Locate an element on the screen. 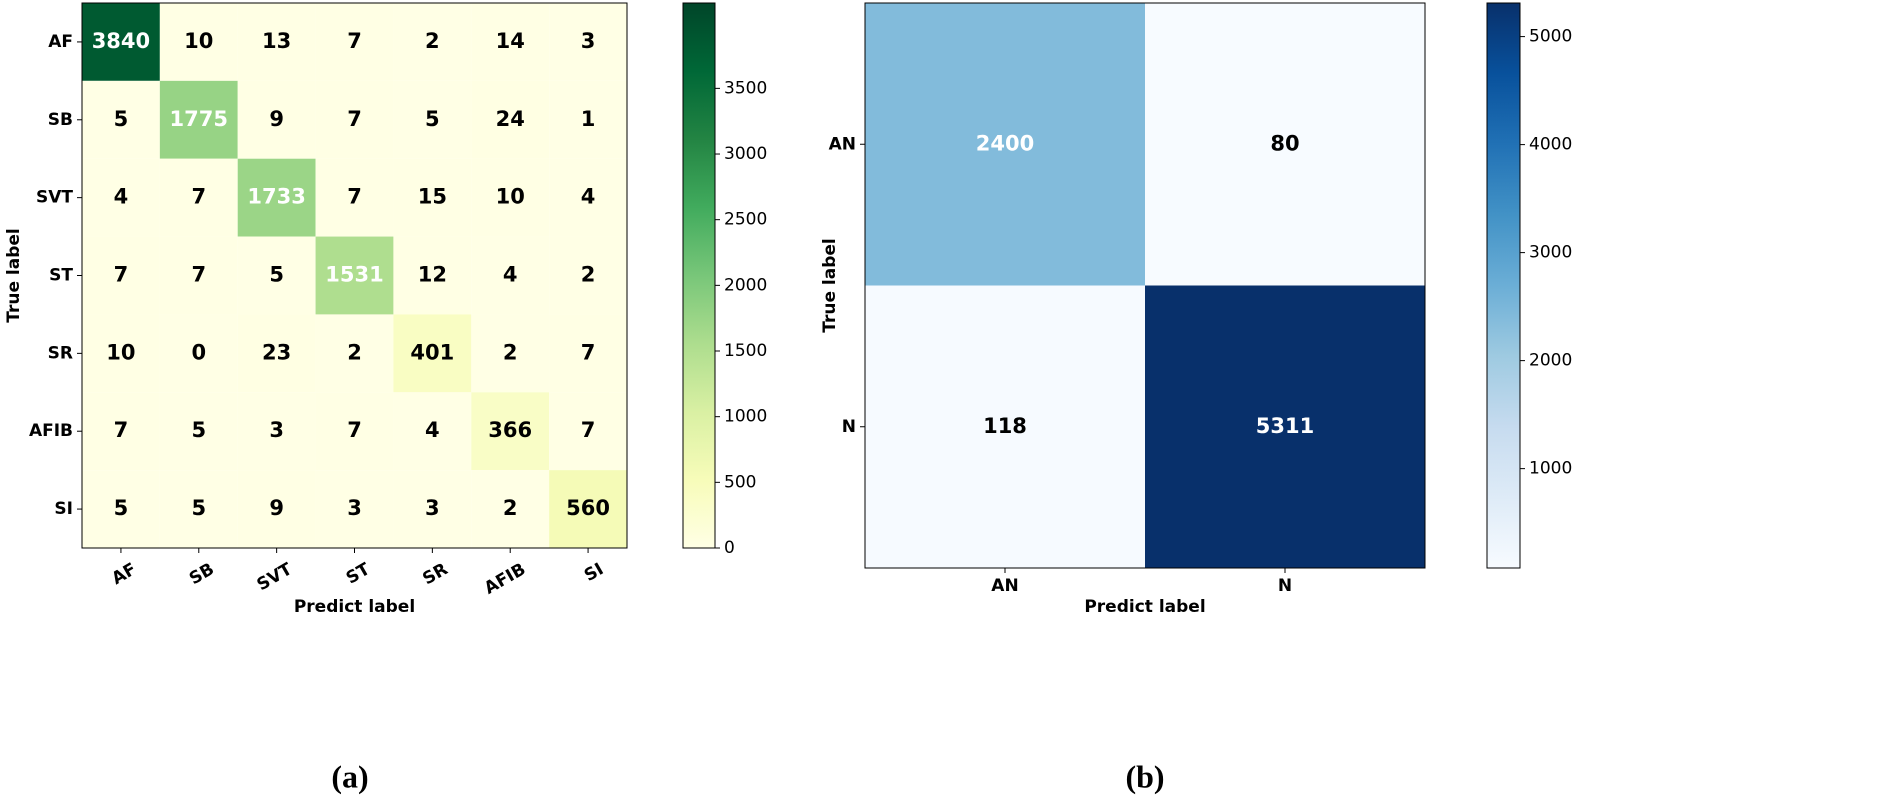  cell-value: 5311 is located at coordinates (1285, 426).